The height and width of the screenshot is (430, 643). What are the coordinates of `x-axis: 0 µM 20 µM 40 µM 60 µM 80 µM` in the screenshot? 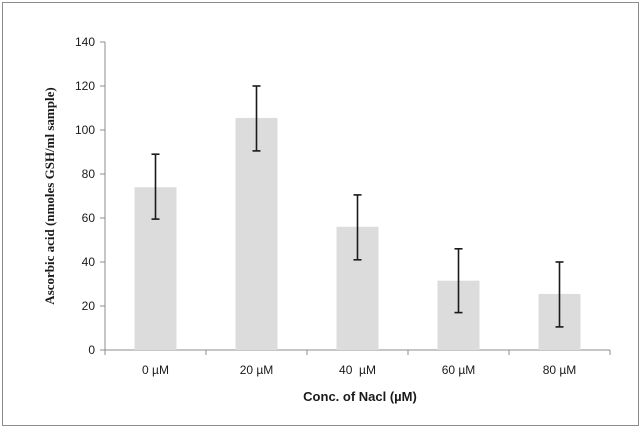 It's located at (357, 363).